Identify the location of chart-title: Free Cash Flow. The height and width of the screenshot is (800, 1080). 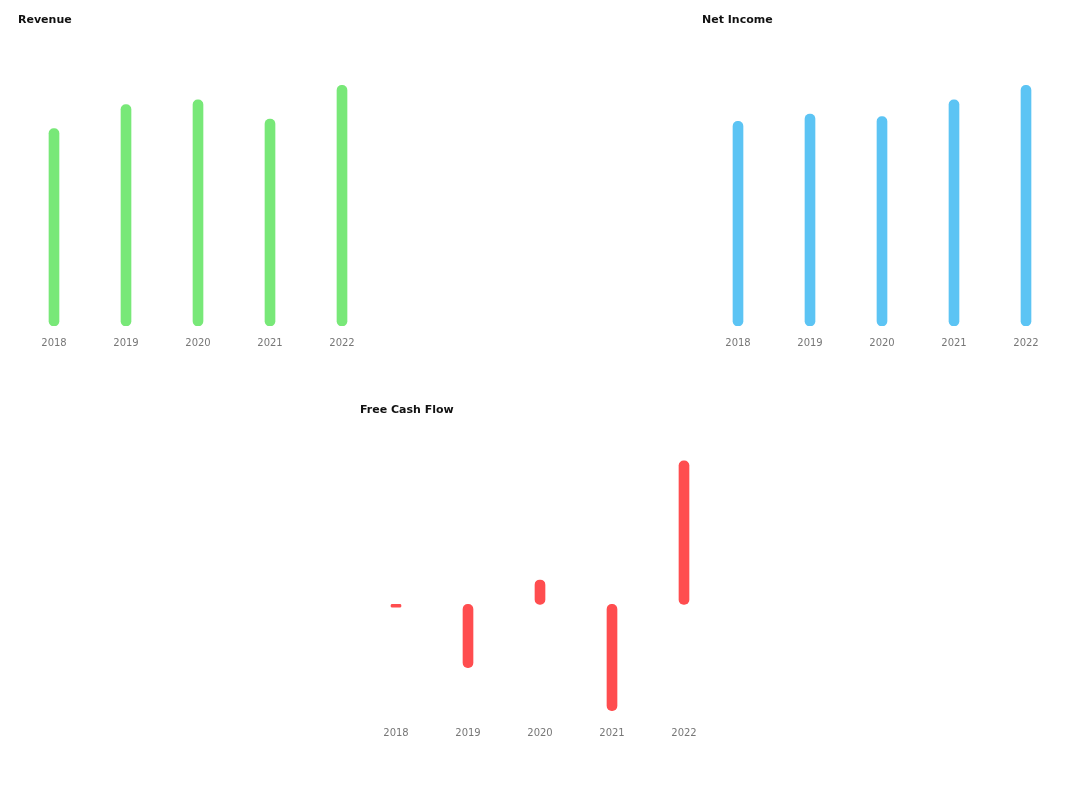
(407, 410).